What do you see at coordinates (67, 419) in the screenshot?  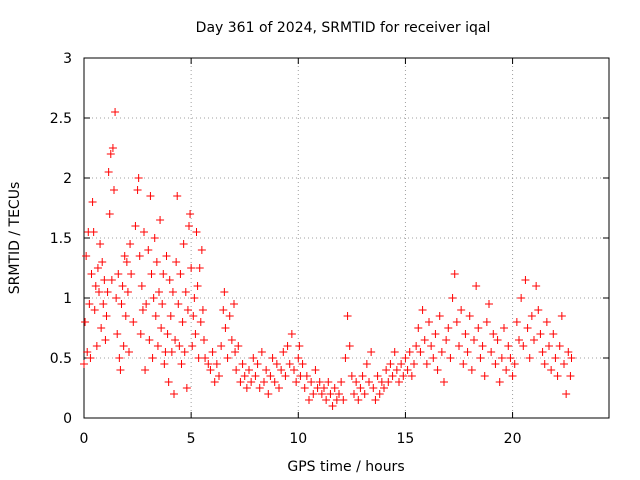 I see `y-tick-label: 0` at bounding box center [67, 419].